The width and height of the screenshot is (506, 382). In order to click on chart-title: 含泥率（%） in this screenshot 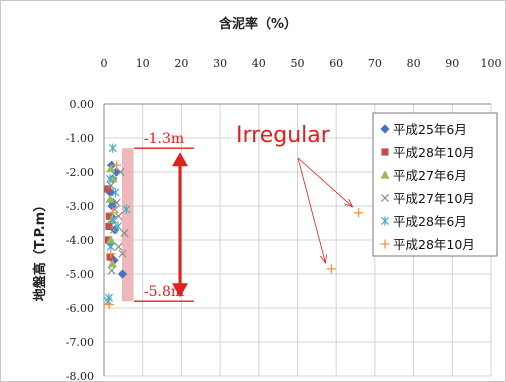, I will do `click(257, 24)`.